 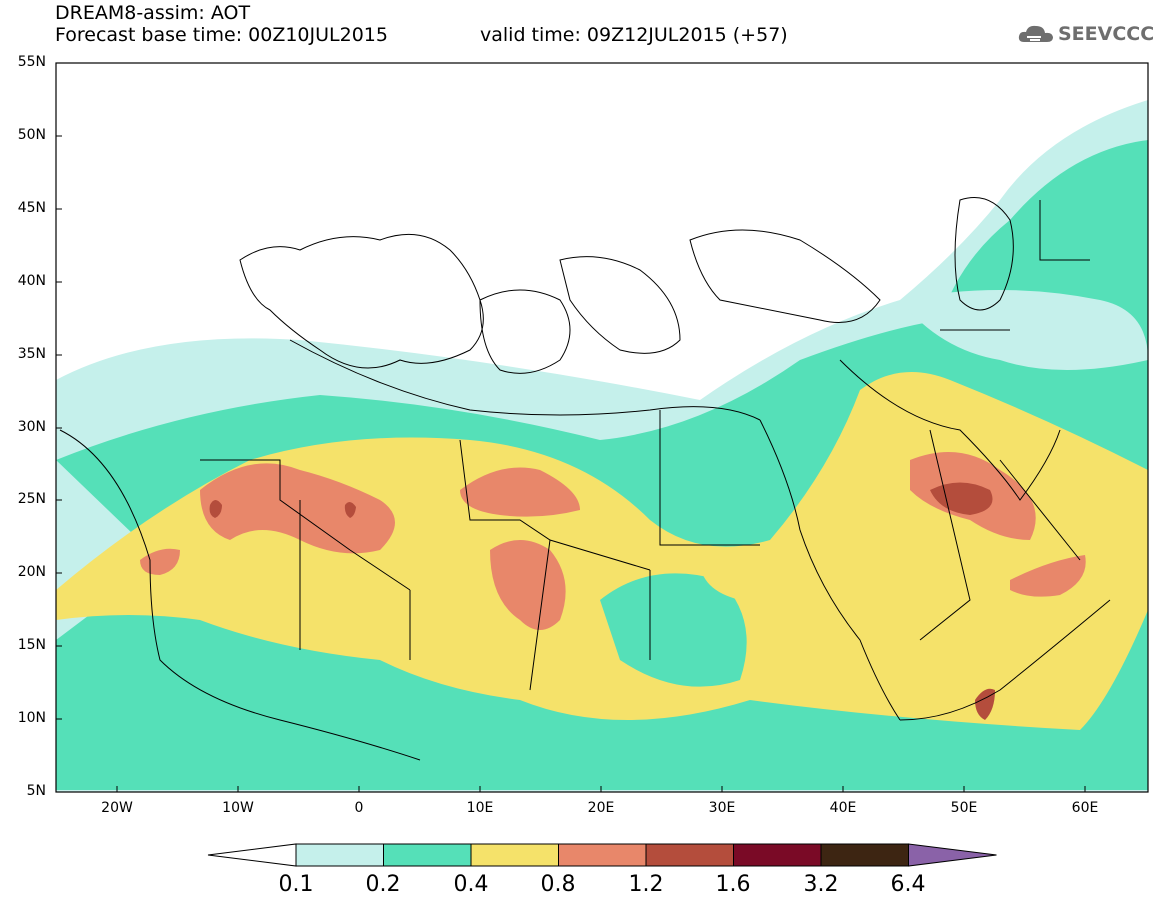 What do you see at coordinates (1106, 34) in the screenshot?
I see `logo-text: SEEVCCC` at bounding box center [1106, 34].